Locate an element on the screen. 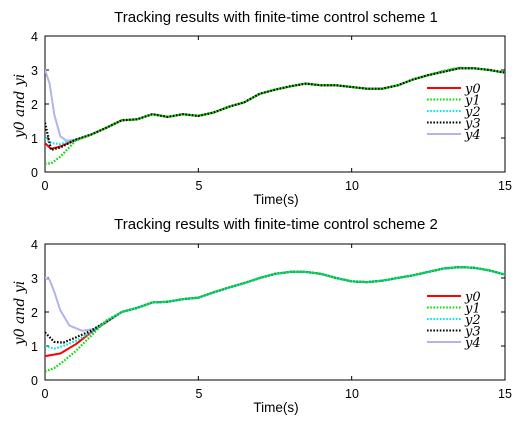 Image resolution: width=518 pixels, height=421 pixels. series-line-y4 is located at coordinates (275, 299).